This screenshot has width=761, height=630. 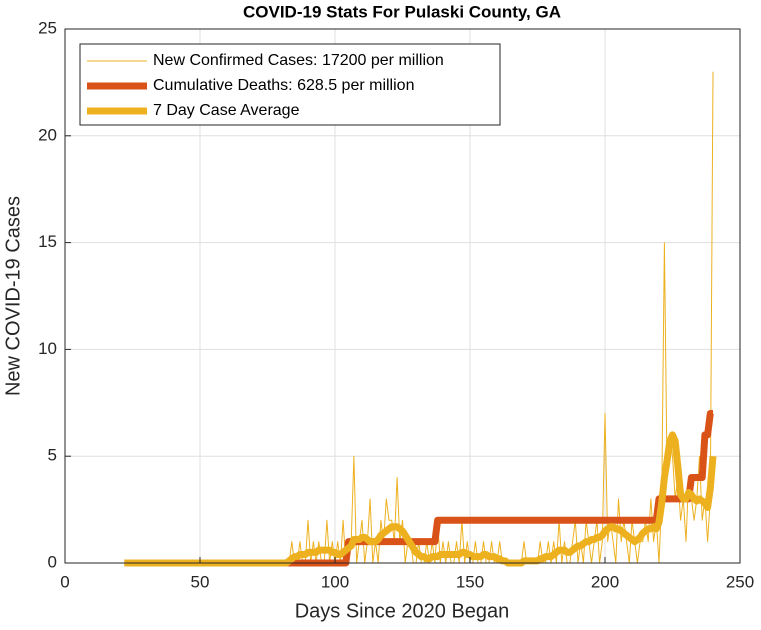 What do you see at coordinates (740, 581) in the screenshot?
I see `x-tick-label: 250` at bounding box center [740, 581].